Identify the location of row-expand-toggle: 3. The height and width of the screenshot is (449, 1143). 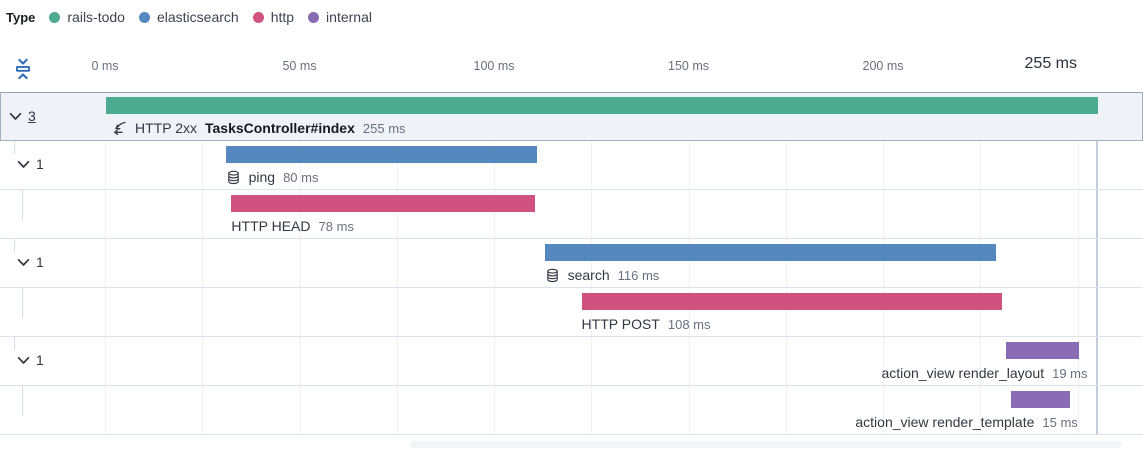
(22, 116).